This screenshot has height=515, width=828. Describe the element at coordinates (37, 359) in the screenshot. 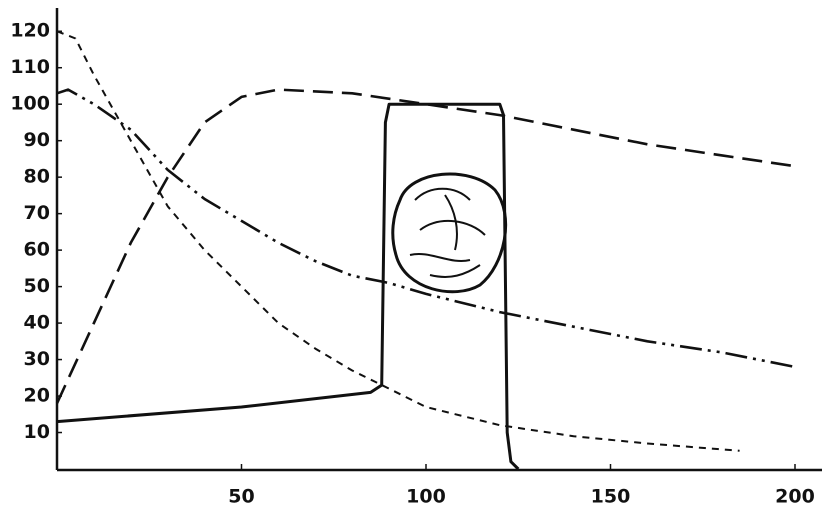

I see `y-tick-label: 30` at that location.